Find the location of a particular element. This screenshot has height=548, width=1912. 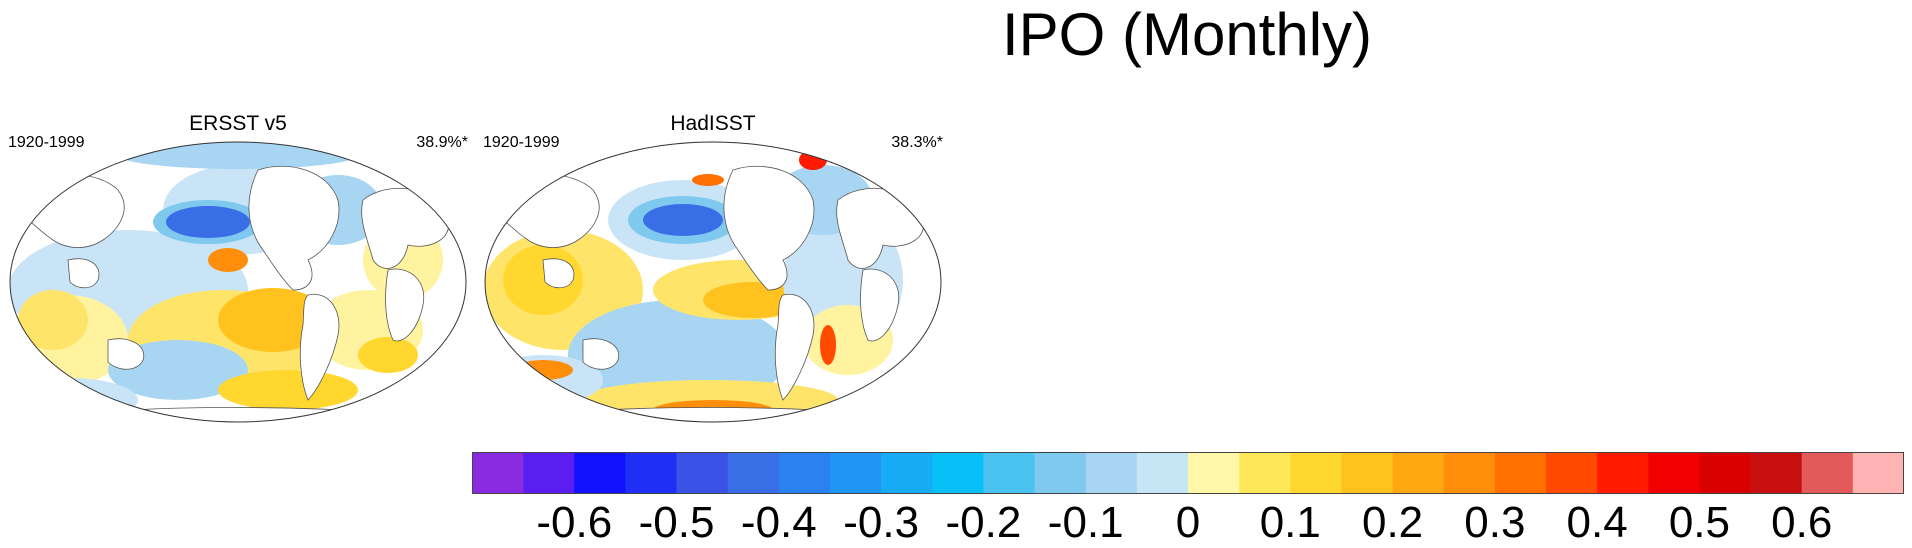

panel-title: ERSST v5 is located at coordinates (238, 123).